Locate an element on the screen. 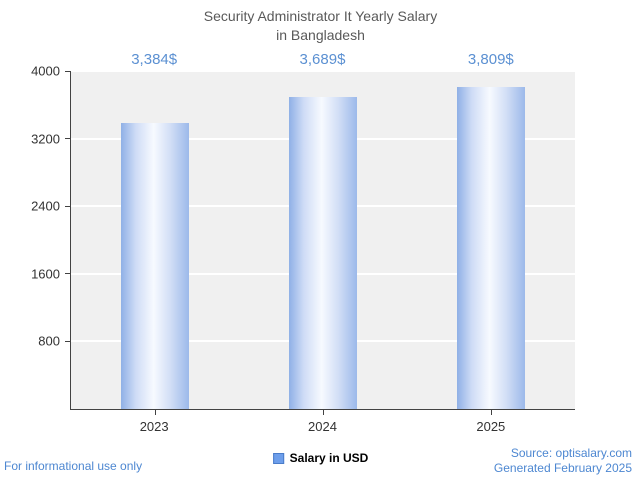 The width and height of the screenshot is (641, 481). bar-2025 is located at coordinates (491, 248).